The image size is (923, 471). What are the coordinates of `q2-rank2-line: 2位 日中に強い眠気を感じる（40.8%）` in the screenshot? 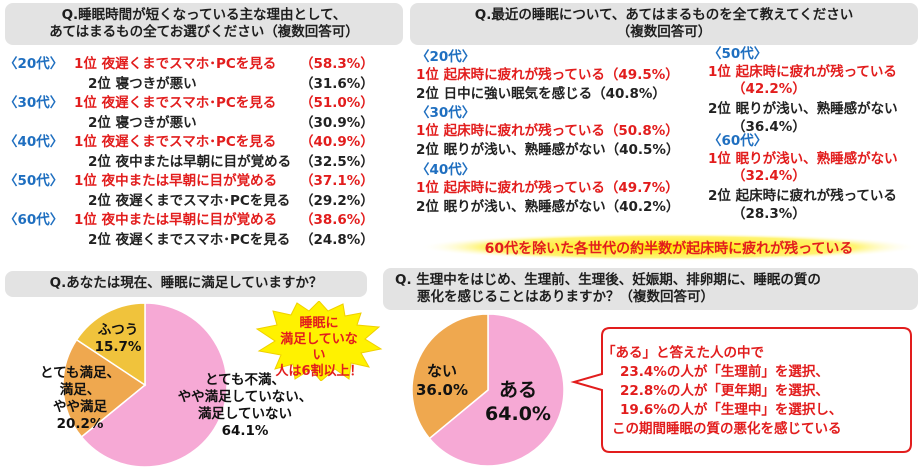 It's located at (541, 94).